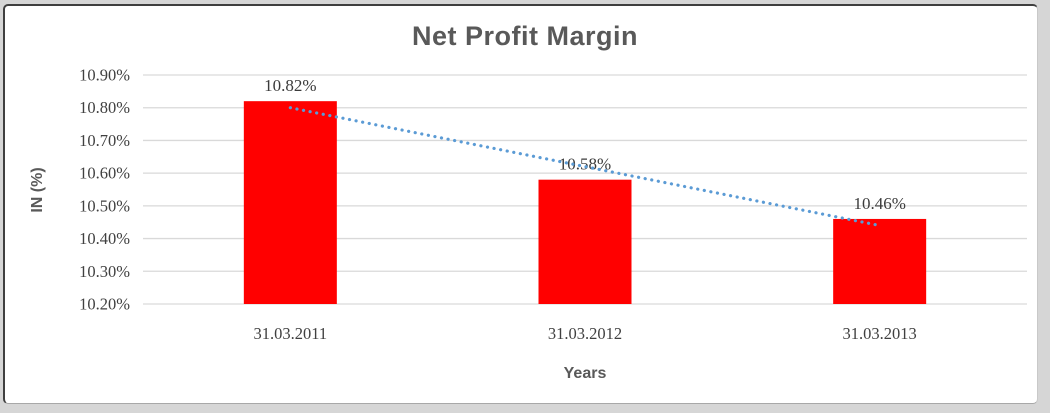  What do you see at coordinates (104, 304) in the screenshot?
I see `y-tick-label: 10.20%` at bounding box center [104, 304].